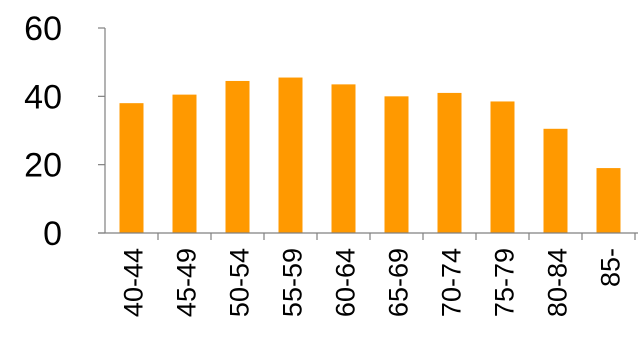 This screenshot has width=638, height=347. I want to click on y-tick-label: 60, so click(43, 29).